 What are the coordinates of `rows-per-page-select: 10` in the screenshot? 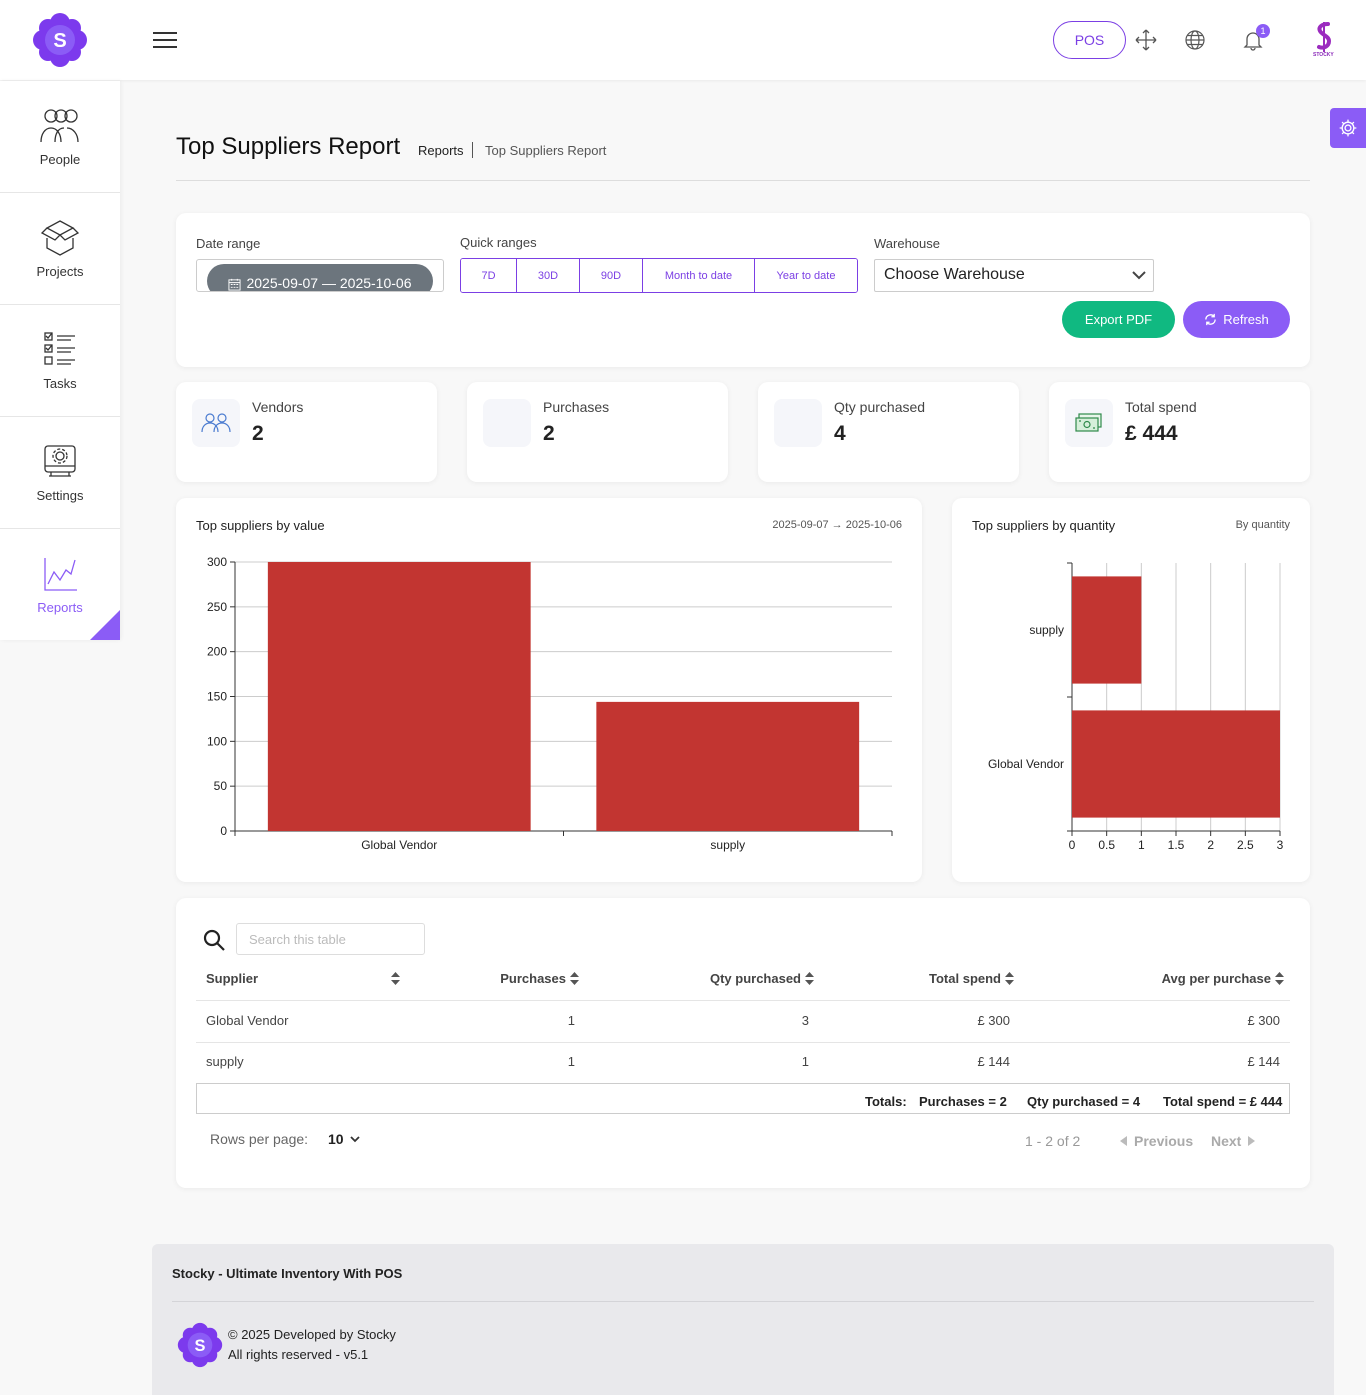 It's located at (344, 1139).